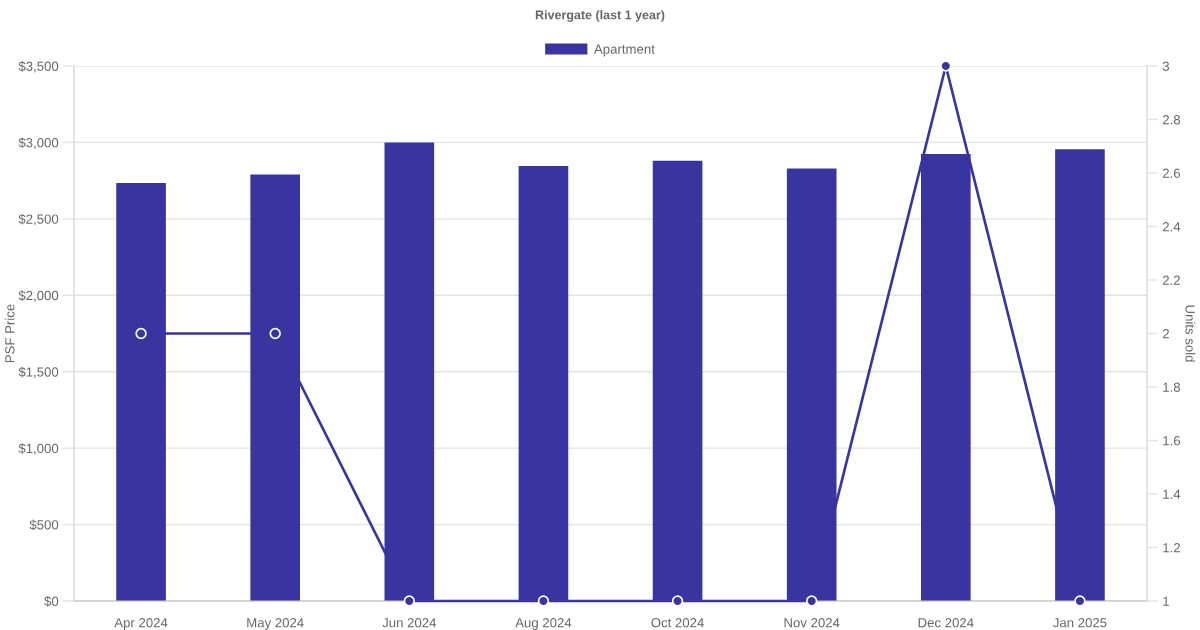  What do you see at coordinates (38, 296) in the screenshot?
I see `y-tick-label: $2,000` at bounding box center [38, 296].